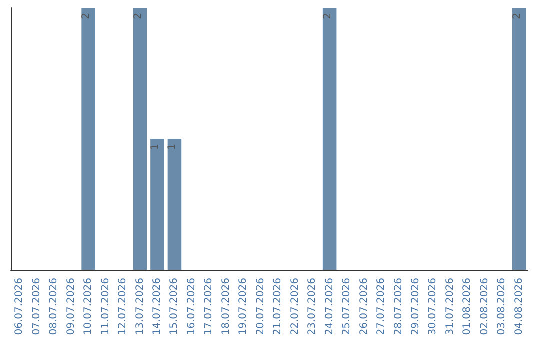 This screenshot has width=540, height=340. Describe the element at coordinates (192, 307) in the screenshot. I see `x-tick-label: 16.07.2026` at that location.